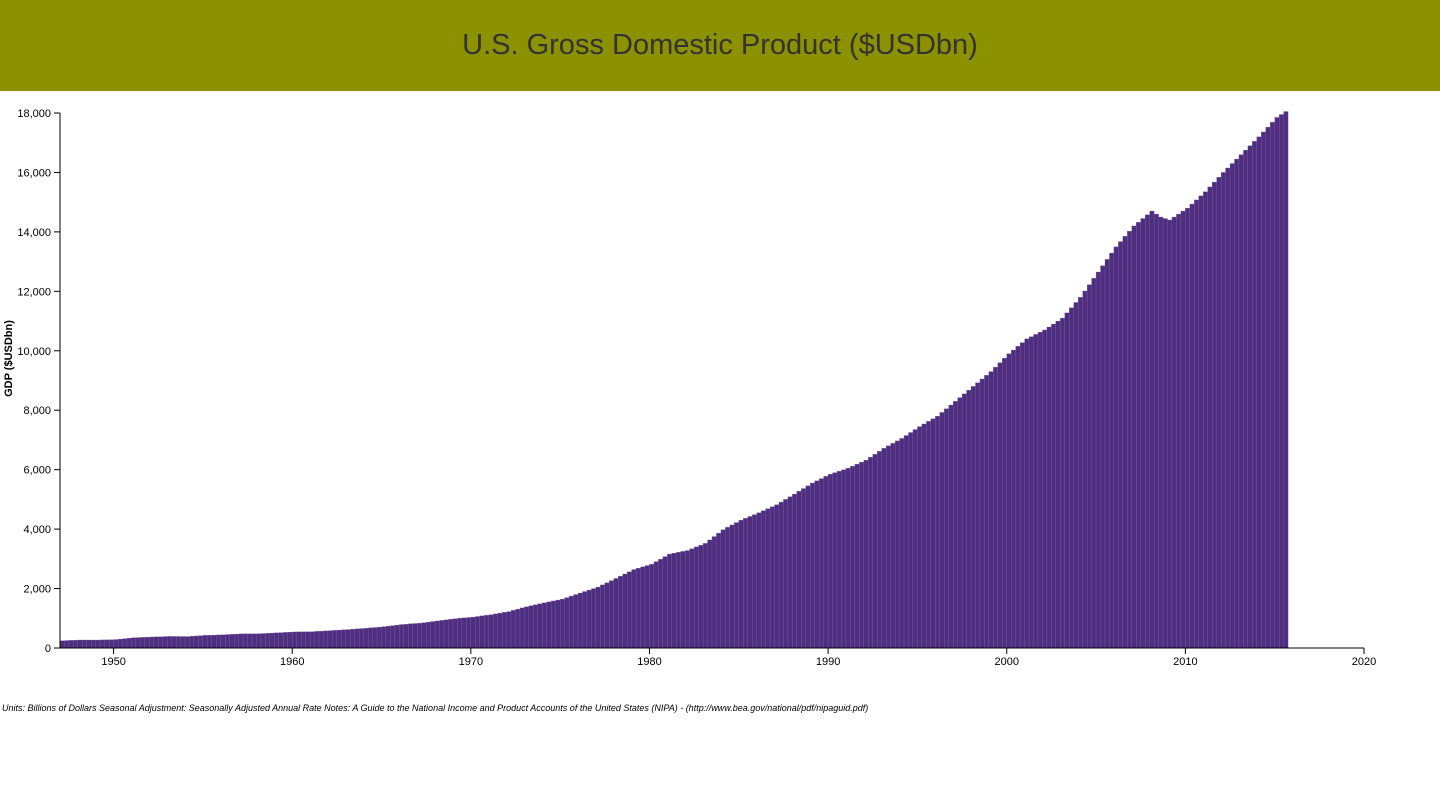 The width and height of the screenshot is (1440, 795). Describe the element at coordinates (9, 358) in the screenshot. I see `y-axis-title: GDP ($USDbn)` at that location.